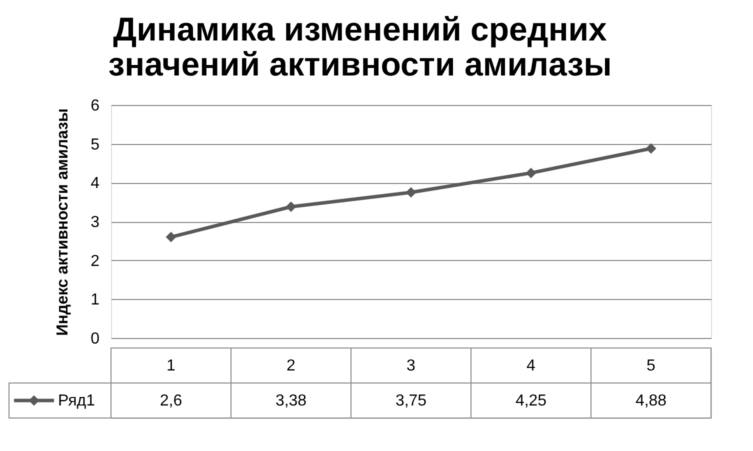 Image resolution: width=753 pixels, height=451 pixels. I want to click on data-label: 3,38, so click(291, 401).